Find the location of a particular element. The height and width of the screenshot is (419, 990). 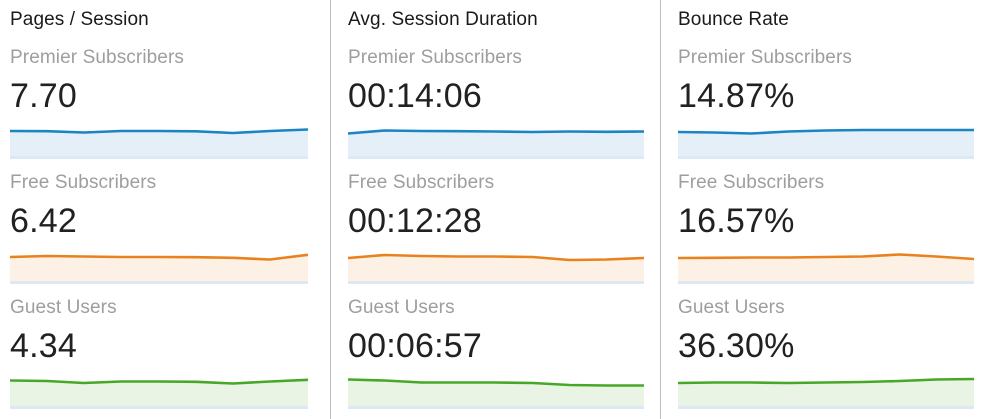

segment-value: 14.87% is located at coordinates (736, 96).